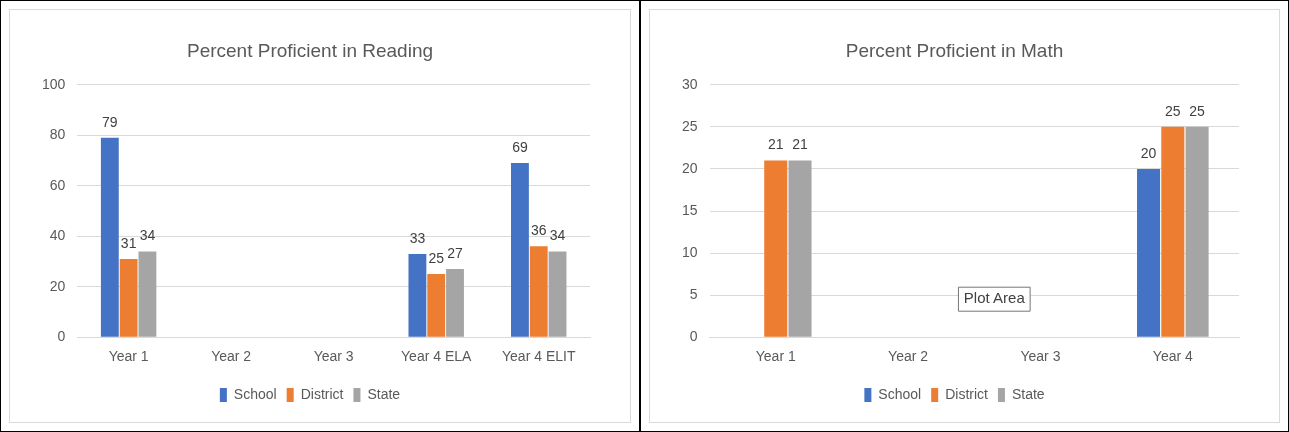 This screenshot has width=1289, height=432. Describe the element at coordinates (54, 83) in the screenshot. I see `y-tick-label: 100` at that location.